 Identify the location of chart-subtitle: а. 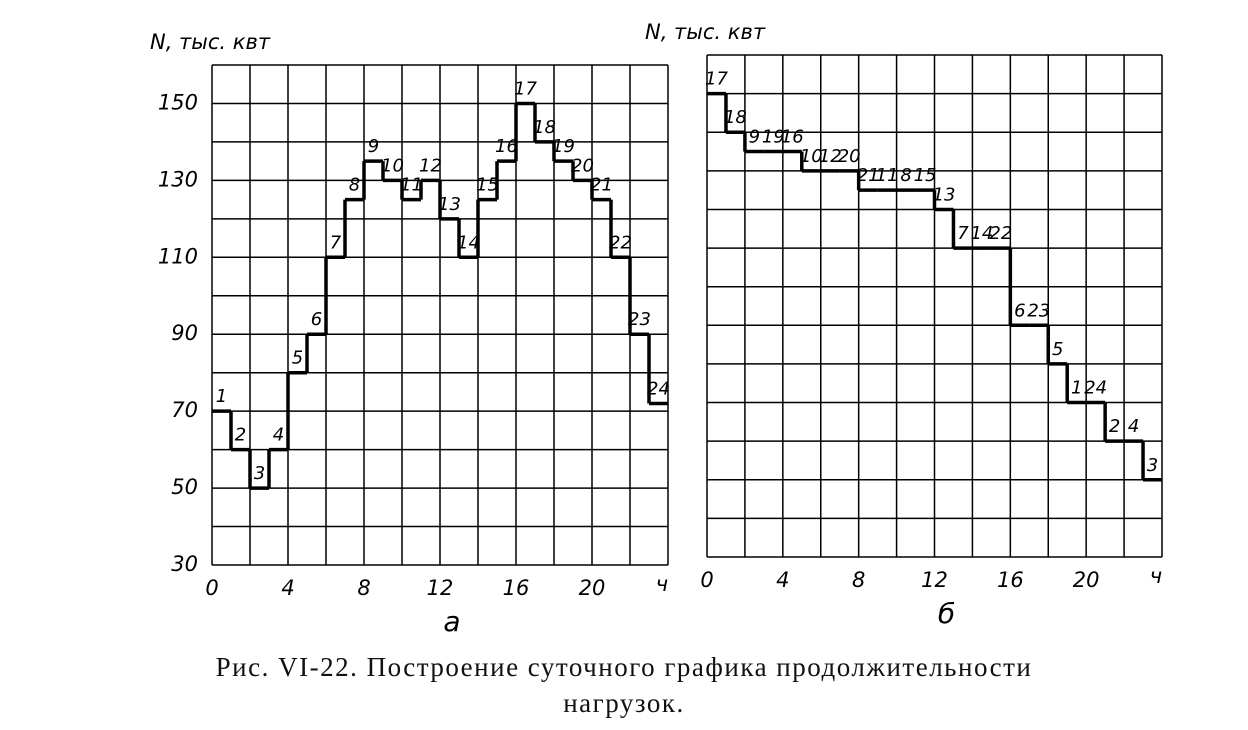
(451, 621).